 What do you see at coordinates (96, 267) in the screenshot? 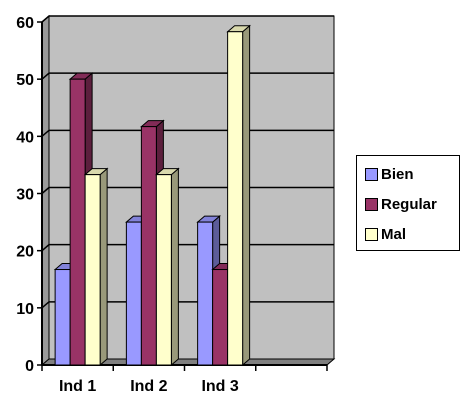
I see `bar-ind-1-mal` at bounding box center [96, 267].